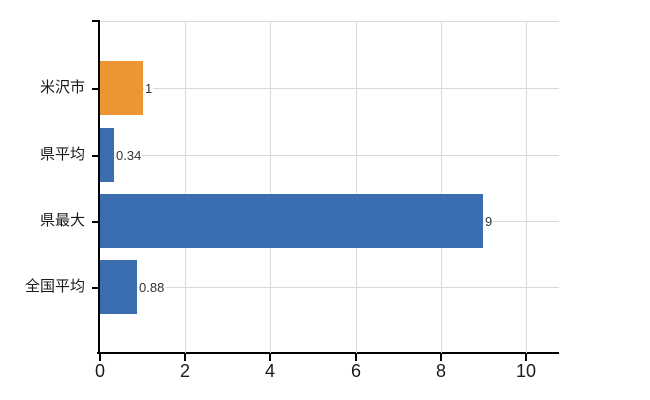 The width and height of the screenshot is (650, 400). Describe the element at coordinates (355, 371) in the screenshot. I see `x-axis-tick-label: 6` at that location.